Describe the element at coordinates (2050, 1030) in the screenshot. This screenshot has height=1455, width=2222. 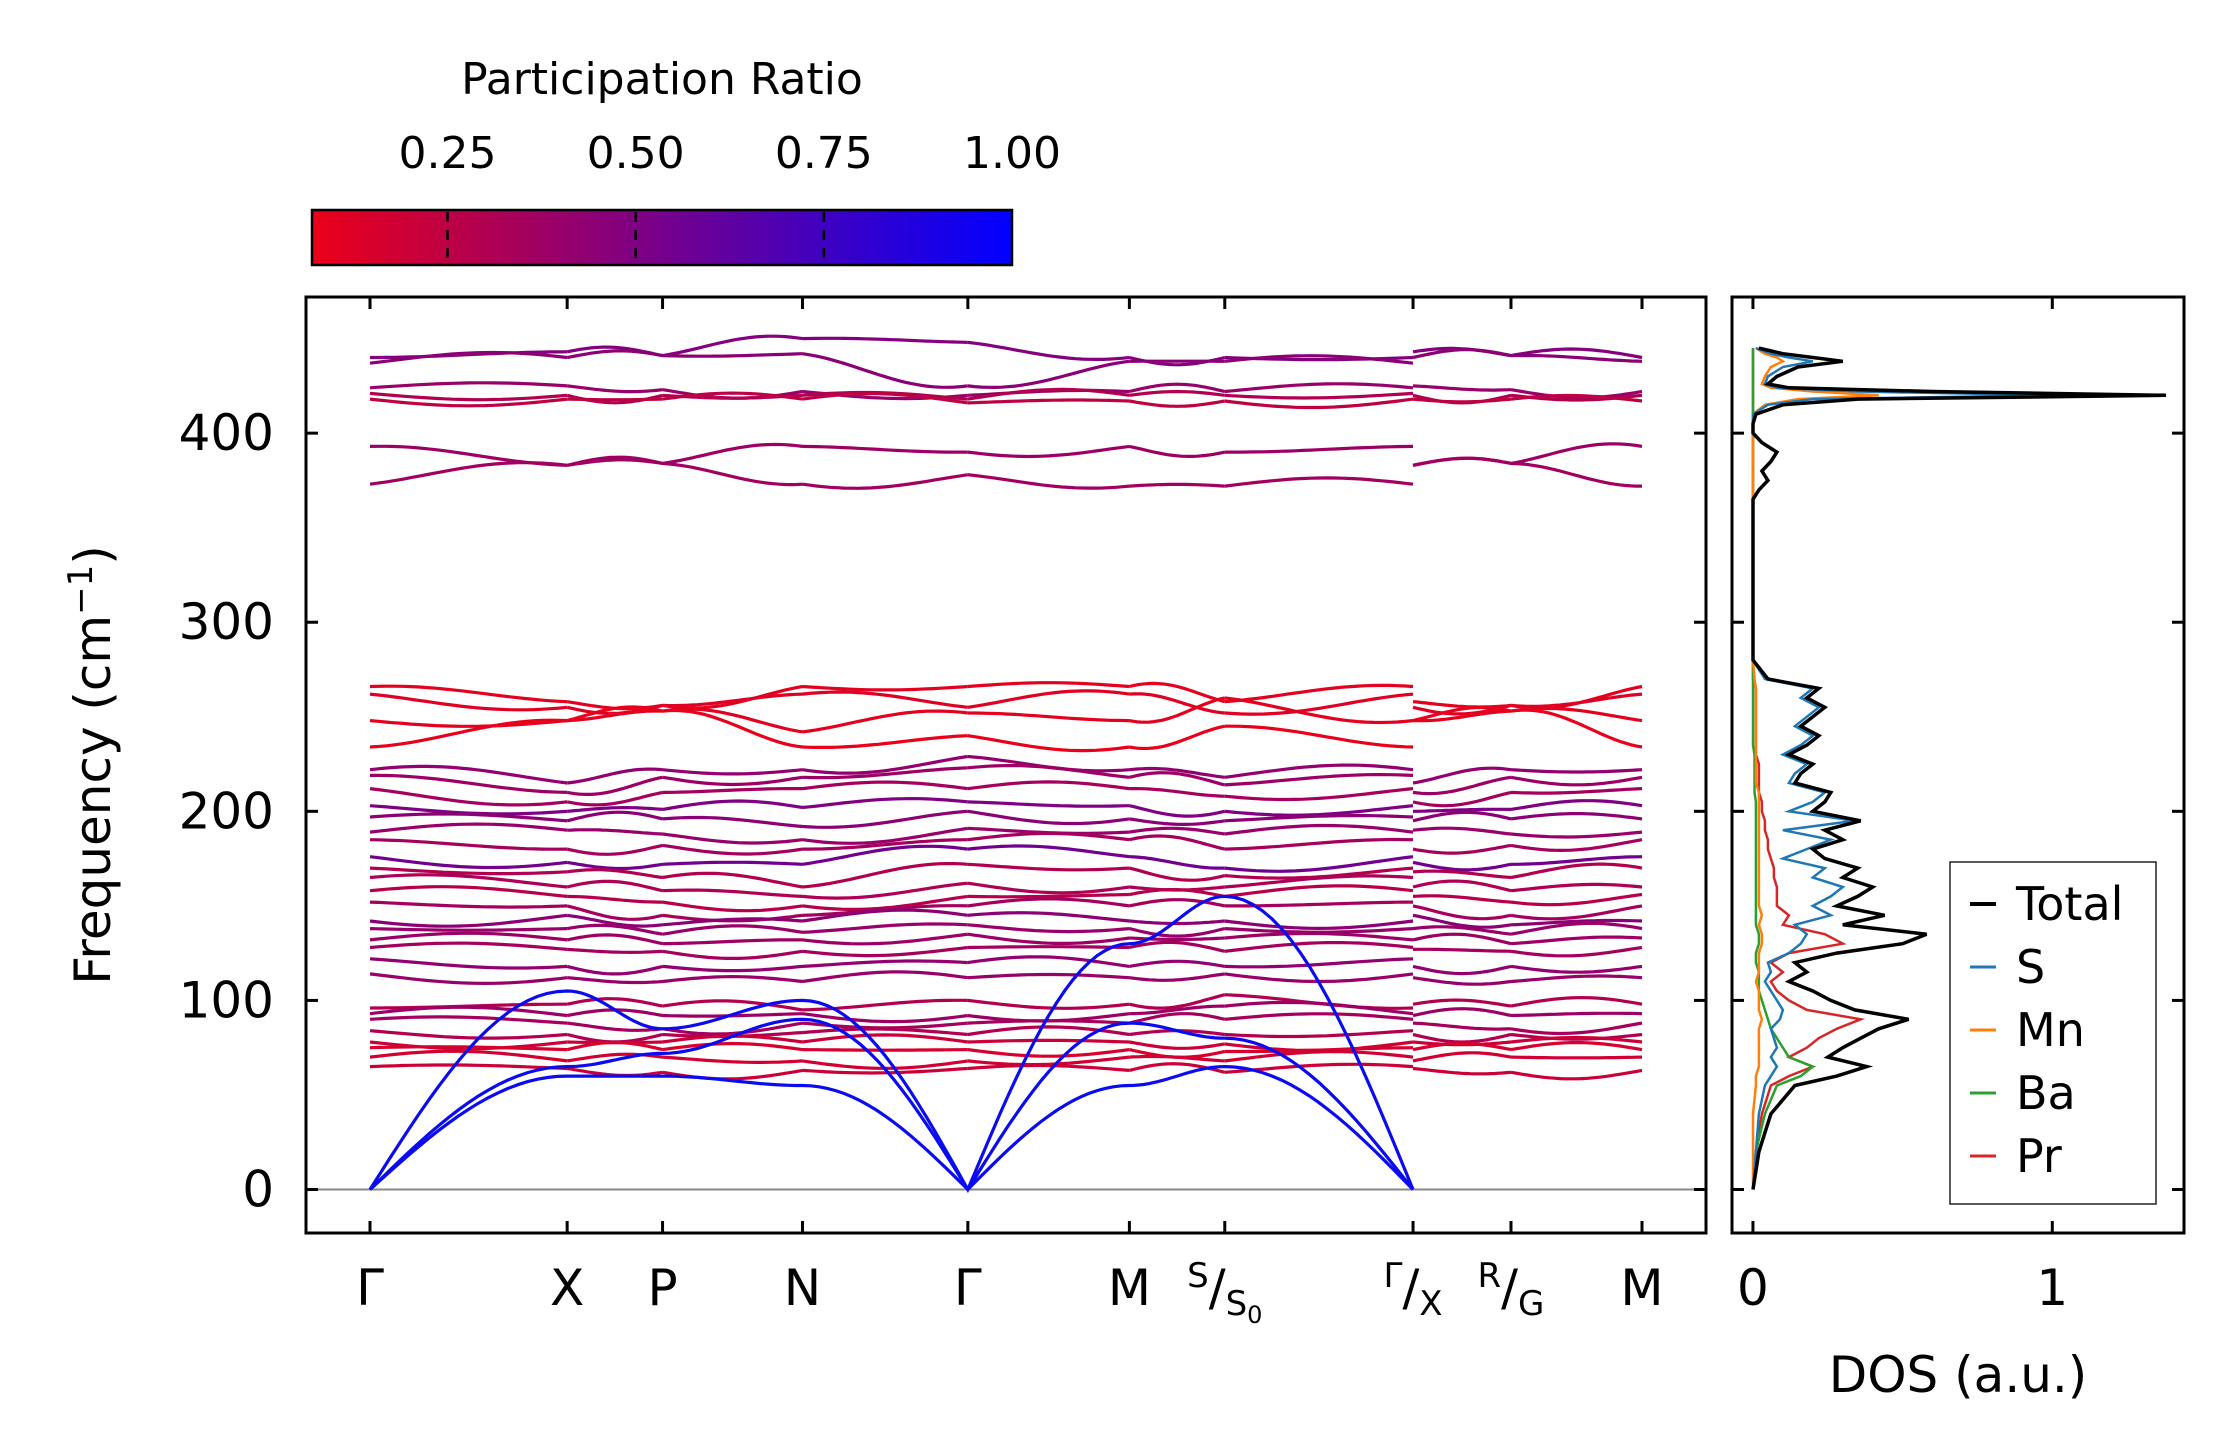
I see `legend-label: Mn` at that location.